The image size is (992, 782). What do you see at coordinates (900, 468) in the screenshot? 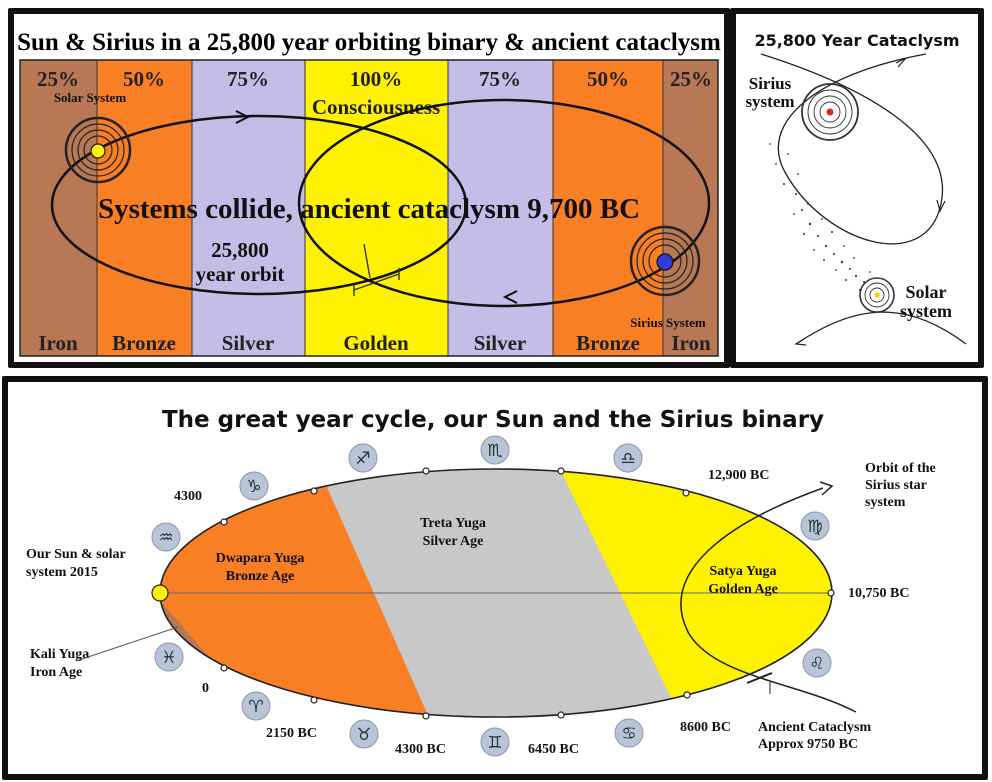
I see `orbit-label-1: Orbit of the` at bounding box center [900, 468].